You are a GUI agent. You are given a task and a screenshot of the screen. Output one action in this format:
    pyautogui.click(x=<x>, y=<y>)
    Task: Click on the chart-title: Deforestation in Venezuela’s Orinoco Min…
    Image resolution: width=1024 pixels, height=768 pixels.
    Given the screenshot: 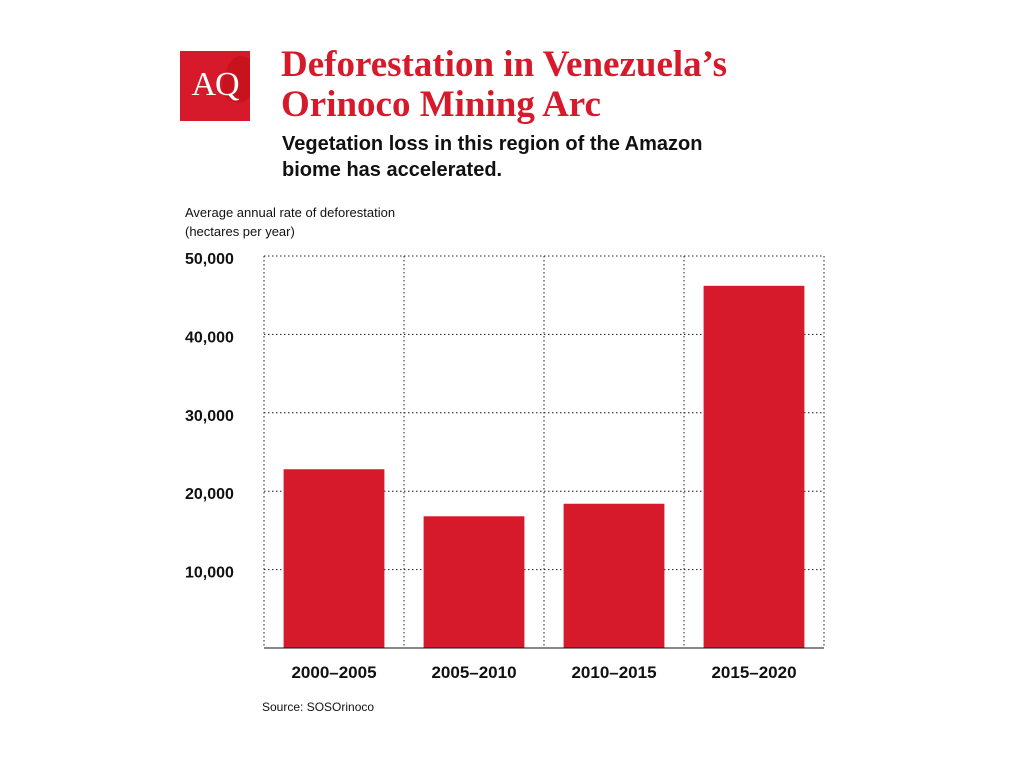 What is the action you would take?
    pyautogui.click(x=504, y=84)
    